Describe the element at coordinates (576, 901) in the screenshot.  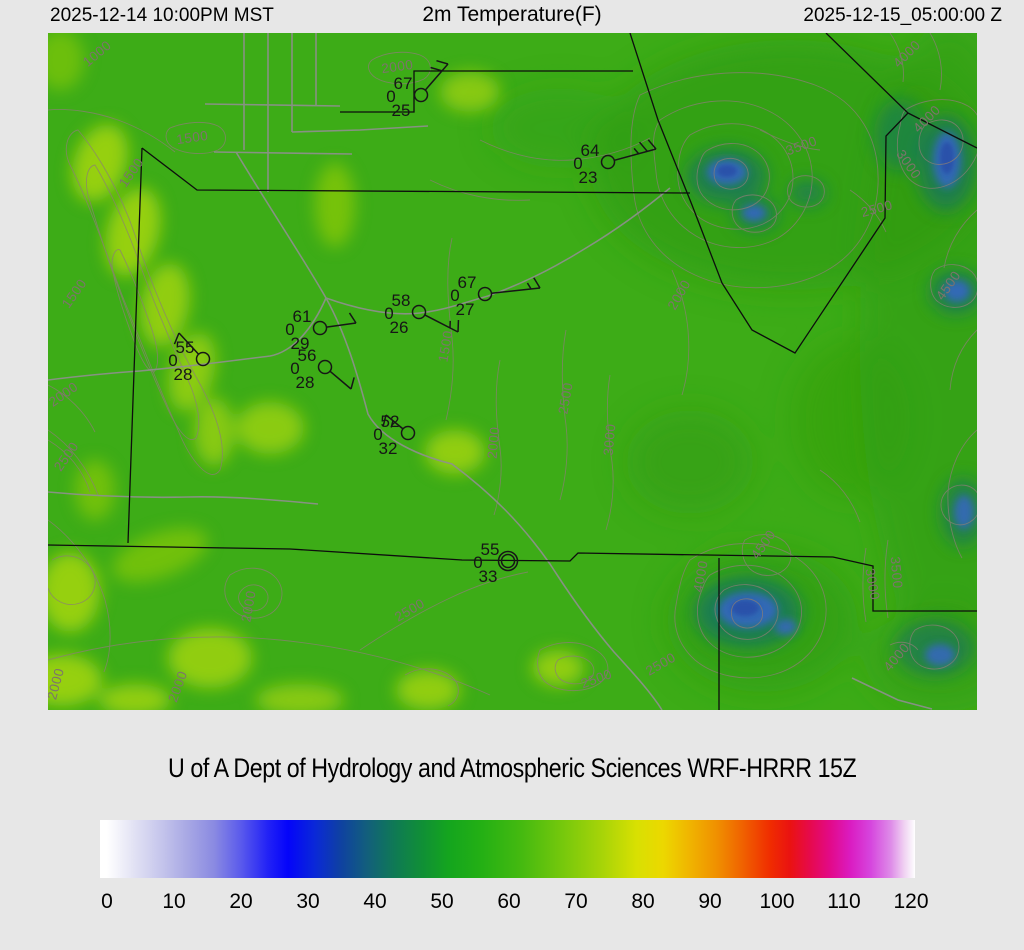
I see `colorbar-tick-label: 70` at that location.